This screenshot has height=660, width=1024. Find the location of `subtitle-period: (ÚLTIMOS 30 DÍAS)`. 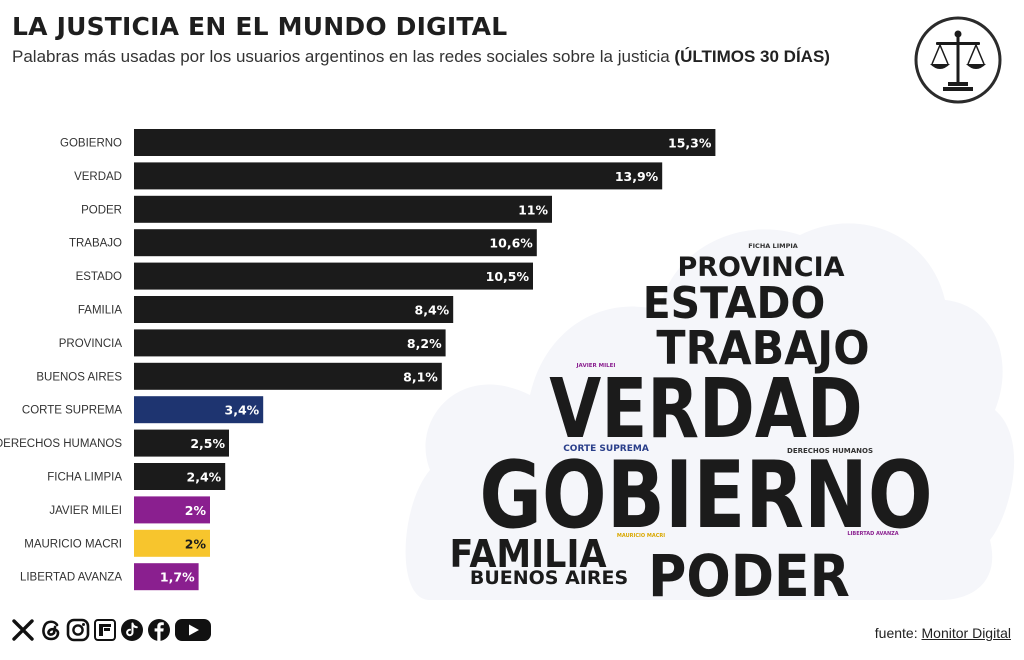

subtitle-period: (ÚLTIMOS 30 DÍAS) is located at coordinates (752, 56).